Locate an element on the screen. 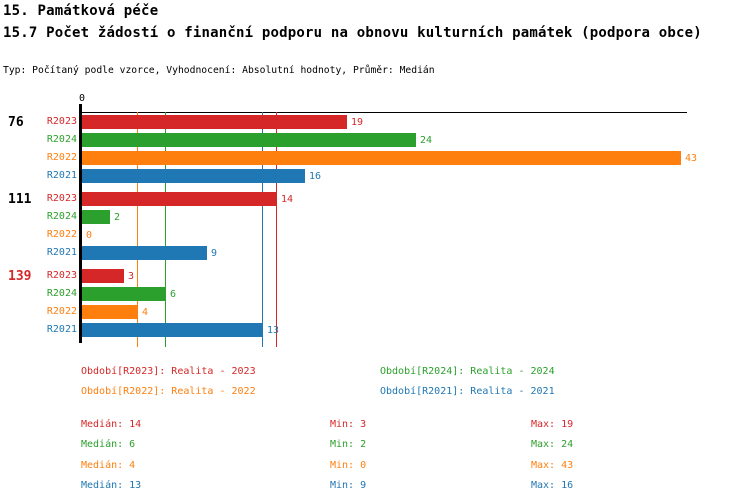 Image resolution: width=750 pixels, height=498 pixels. stat-max-r2023: Max: 19 is located at coordinates (552, 424).